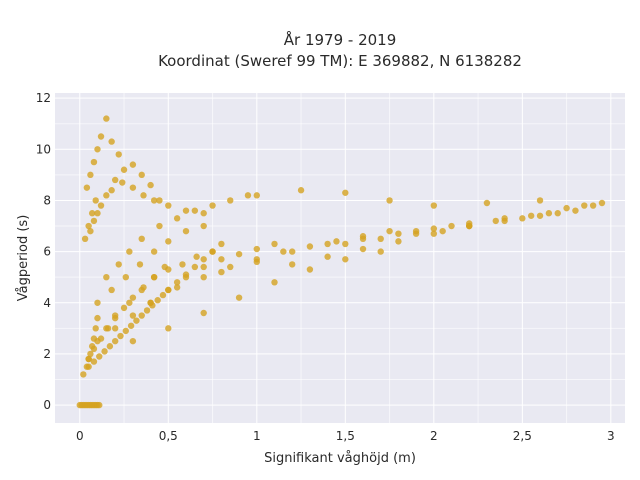  Describe the element at coordinates (434, 436) in the screenshot. I see `x-tick-label-4: 2` at that location.